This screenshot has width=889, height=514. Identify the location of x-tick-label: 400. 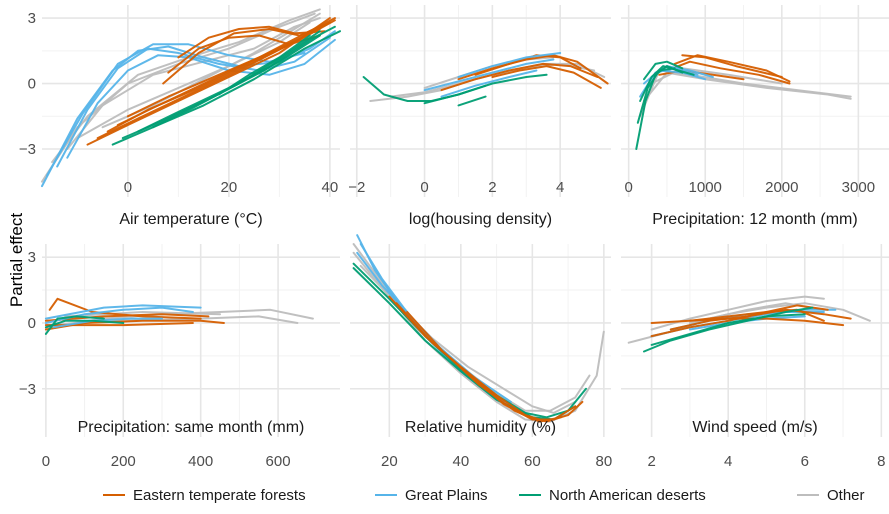
(200, 461).